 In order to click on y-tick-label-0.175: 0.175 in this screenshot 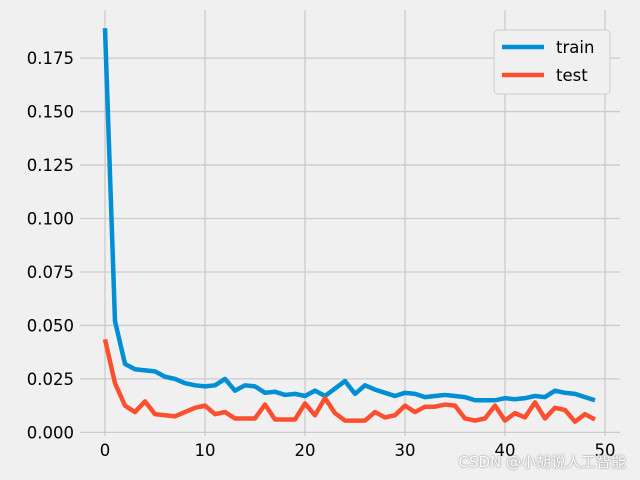, I will do `click(50, 58)`.